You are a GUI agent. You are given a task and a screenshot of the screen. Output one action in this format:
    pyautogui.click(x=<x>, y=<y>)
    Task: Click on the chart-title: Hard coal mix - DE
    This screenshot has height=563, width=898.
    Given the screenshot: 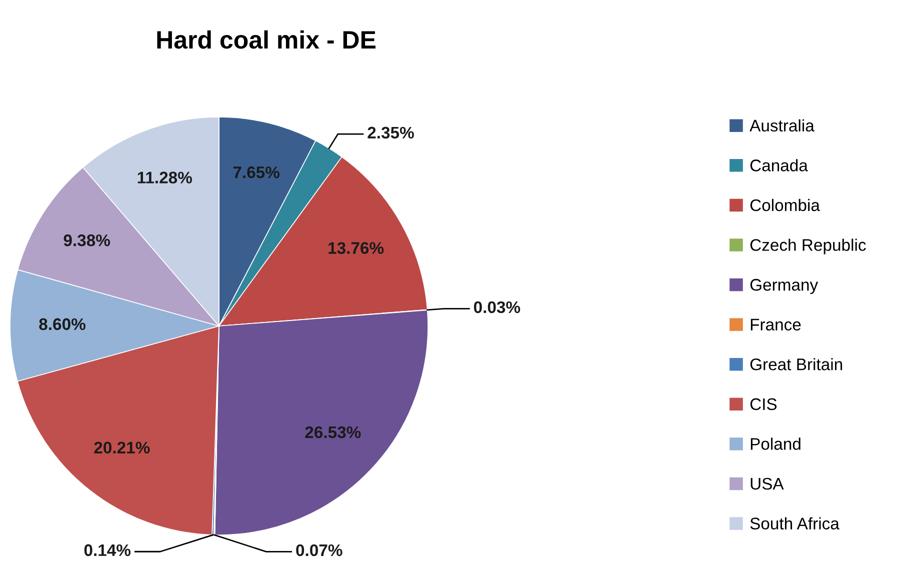 What is the action you would take?
    pyautogui.click(x=266, y=39)
    